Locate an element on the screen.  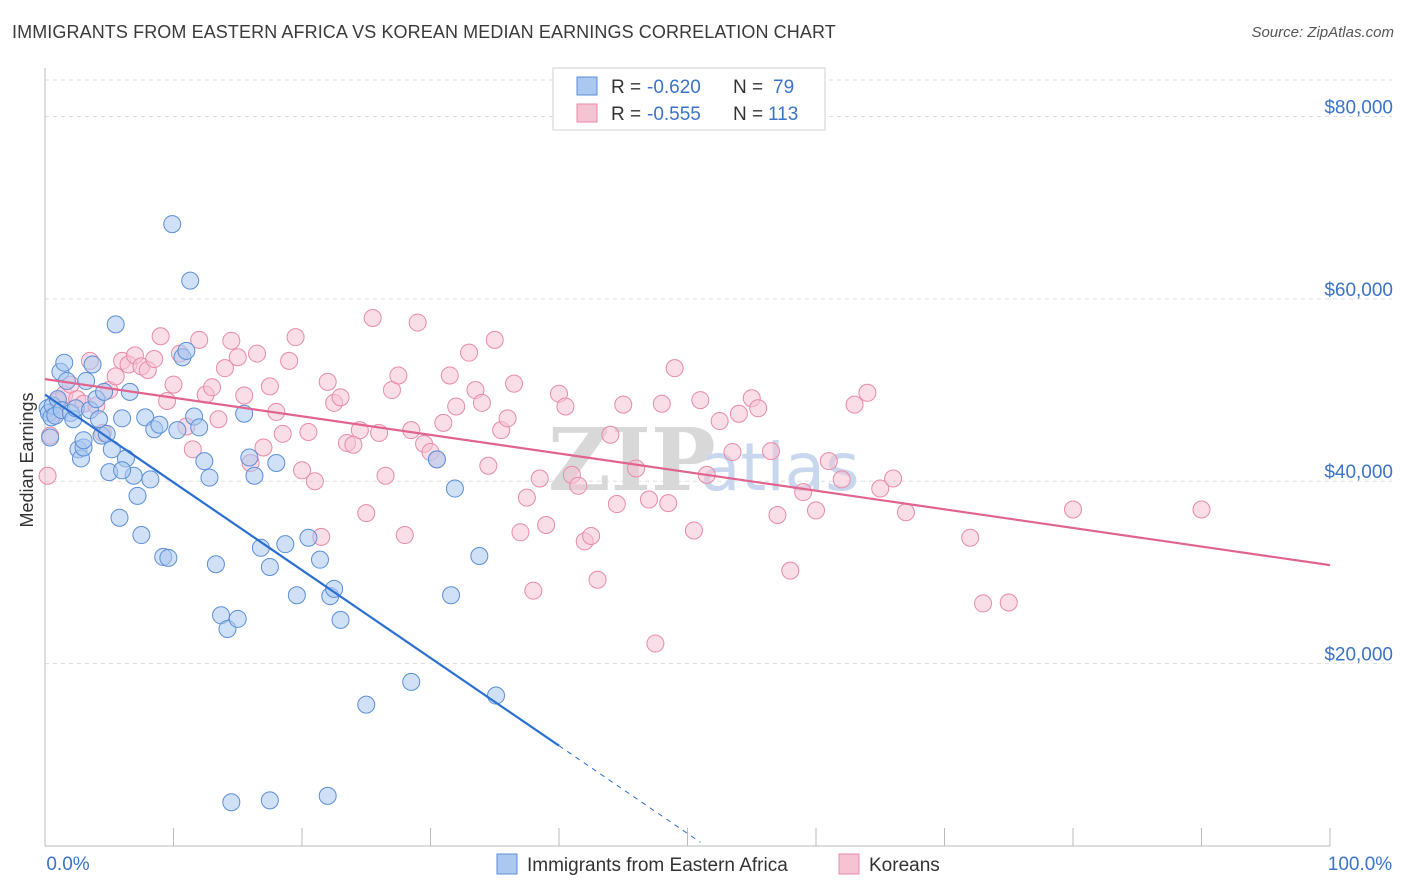
legend-r-label-2: R = is located at coordinates (626, 114).